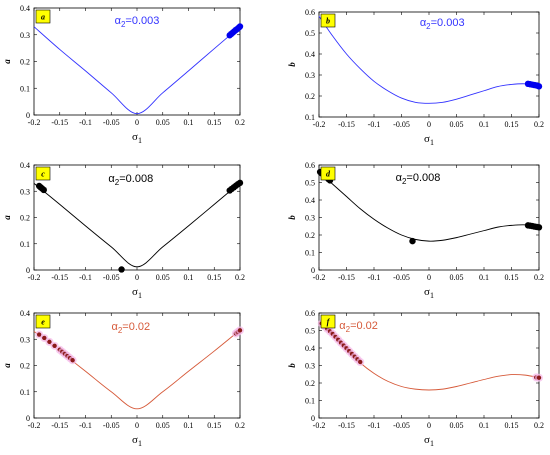  Describe the element at coordinates (358, 327) in the screenshot. I see `alpha-annotation: α2=0.02` at that location.